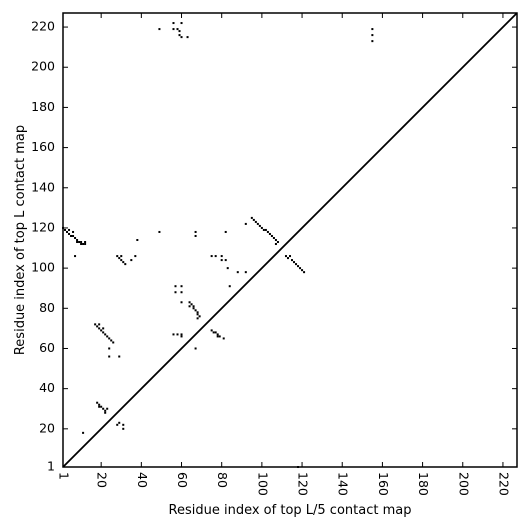 The width and height of the screenshot is (531, 531). What do you see at coordinates (43, 26) in the screenshot?
I see `y-tick-label: 220` at bounding box center [43, 26].